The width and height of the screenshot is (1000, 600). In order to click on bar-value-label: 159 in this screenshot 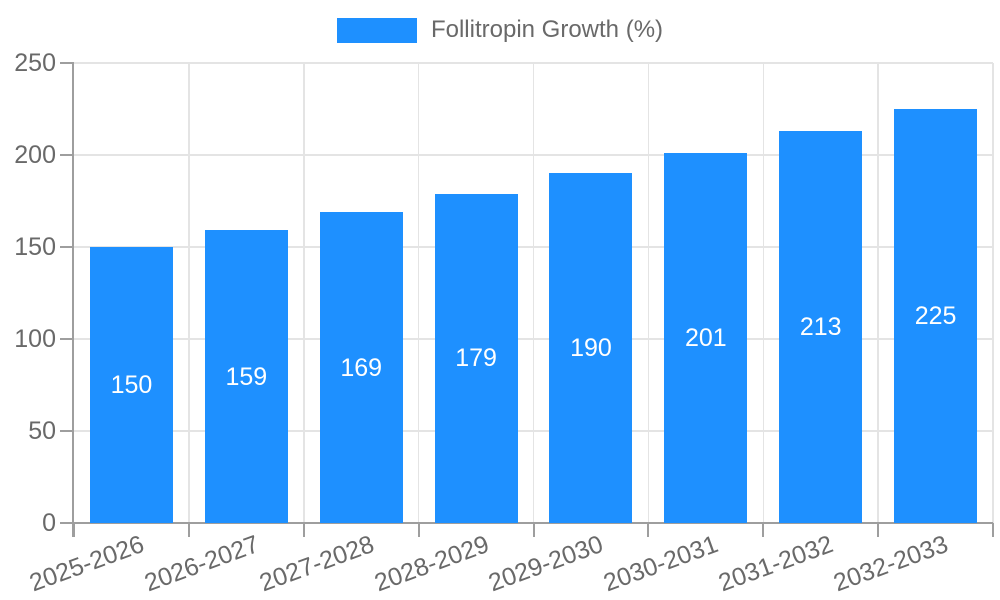, I will do `click(246, 376)`.